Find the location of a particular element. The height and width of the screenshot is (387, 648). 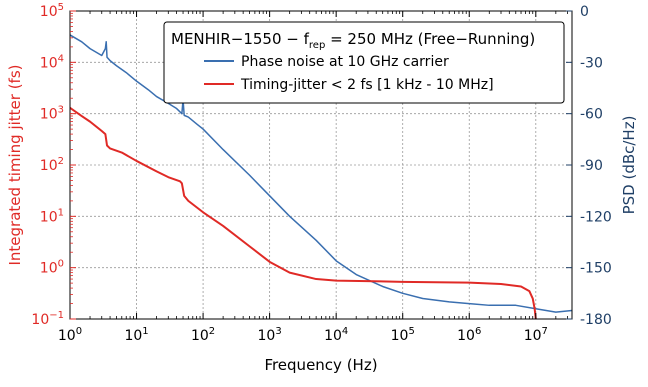

y-left-tick-label: 10⁴ is located at coordinates (52, 62).